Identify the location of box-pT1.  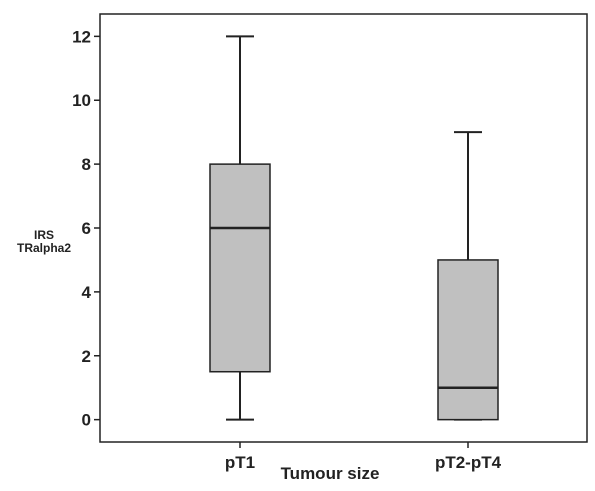
(240, 228).